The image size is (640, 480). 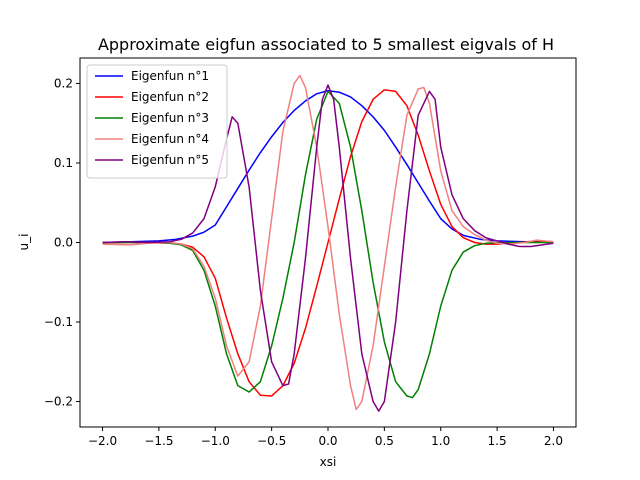 I want to click on y-tick-label: 0.1, so click(x=63, y=163).